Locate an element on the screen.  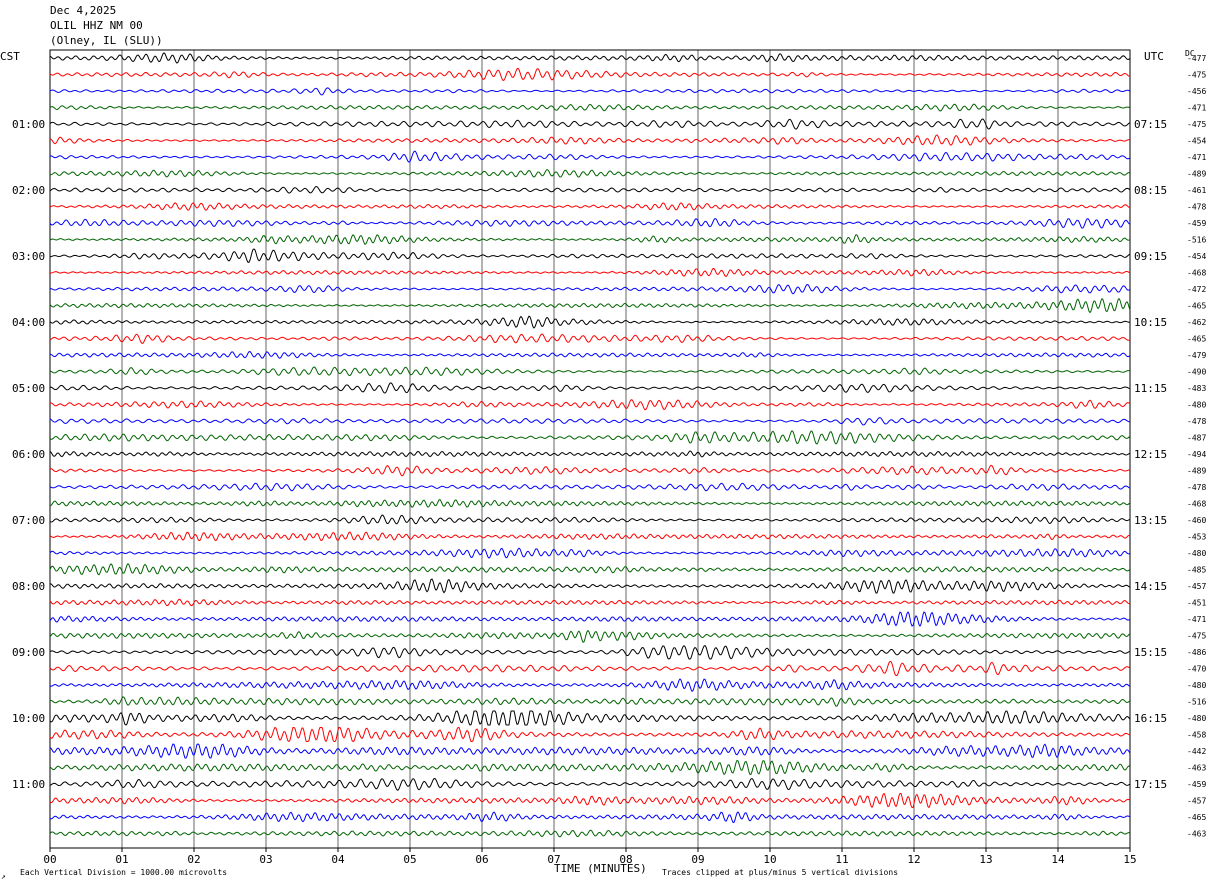
left-hour-label: 01:00 is located at coordinates (28, 124).